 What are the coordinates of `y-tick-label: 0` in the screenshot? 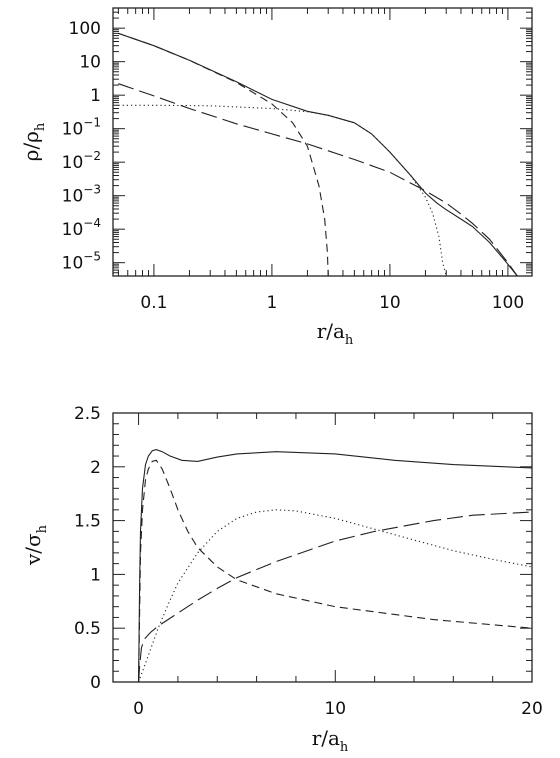 It's located at (95, 683).